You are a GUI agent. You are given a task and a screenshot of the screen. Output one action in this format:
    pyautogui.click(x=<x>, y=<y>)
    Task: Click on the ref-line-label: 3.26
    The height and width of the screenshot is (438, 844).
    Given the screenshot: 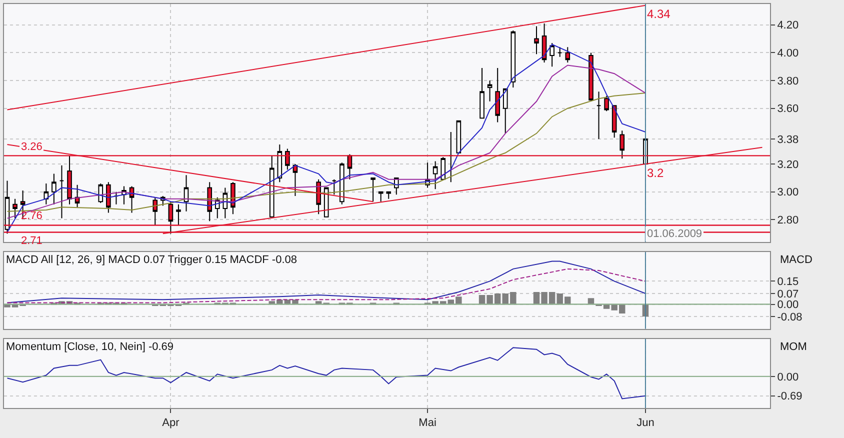 What is the action you would take?
    pyautogui.click(x=31, y=147)
    